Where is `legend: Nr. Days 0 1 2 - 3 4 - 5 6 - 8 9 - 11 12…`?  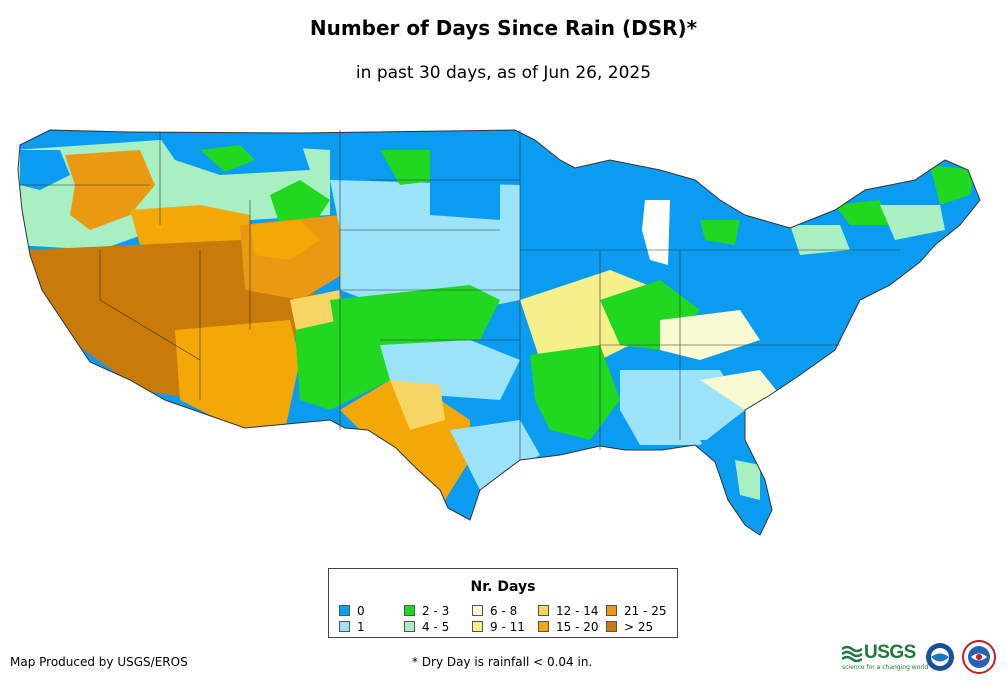
legend: Nr. Days 0 1 2 - 3 4 - 5 6 - 8 9 - 11 12… is located at coordinates (503, 603).